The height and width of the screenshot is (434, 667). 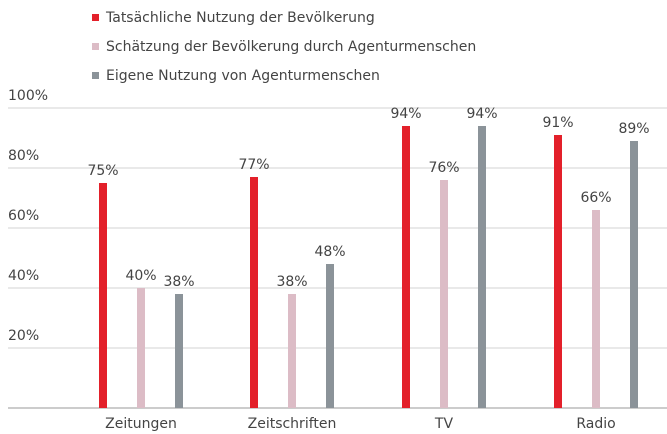 What do you see at coordinates (23, 336) in the screenshot?
I see `y-tick-label: 20%` at bounding box center [23, 336].